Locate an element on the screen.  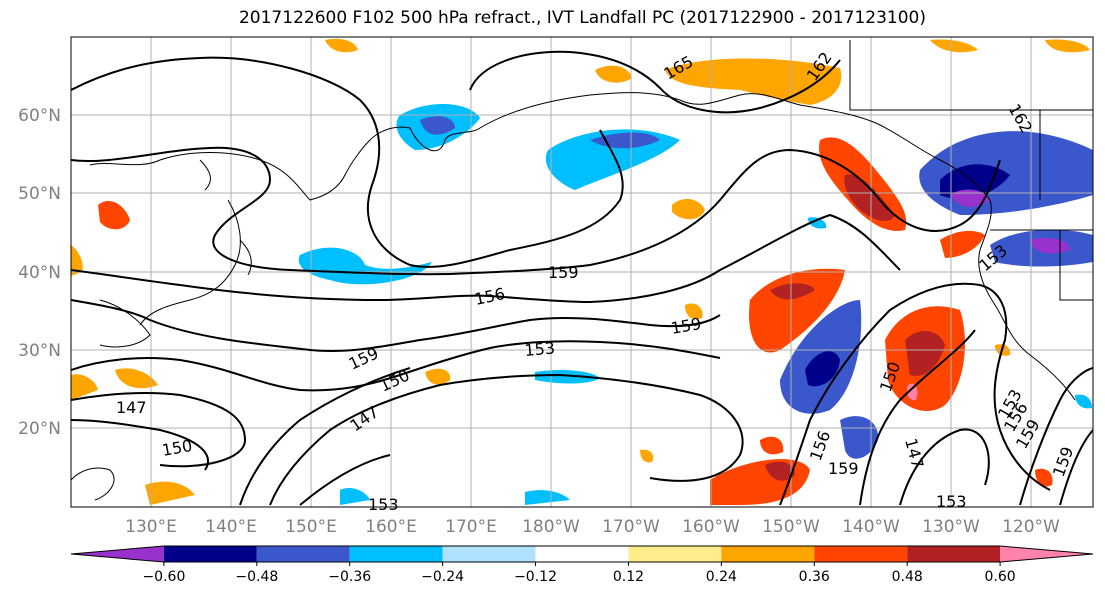
lon-label: 120°W is located at coordinates (1031, 527).